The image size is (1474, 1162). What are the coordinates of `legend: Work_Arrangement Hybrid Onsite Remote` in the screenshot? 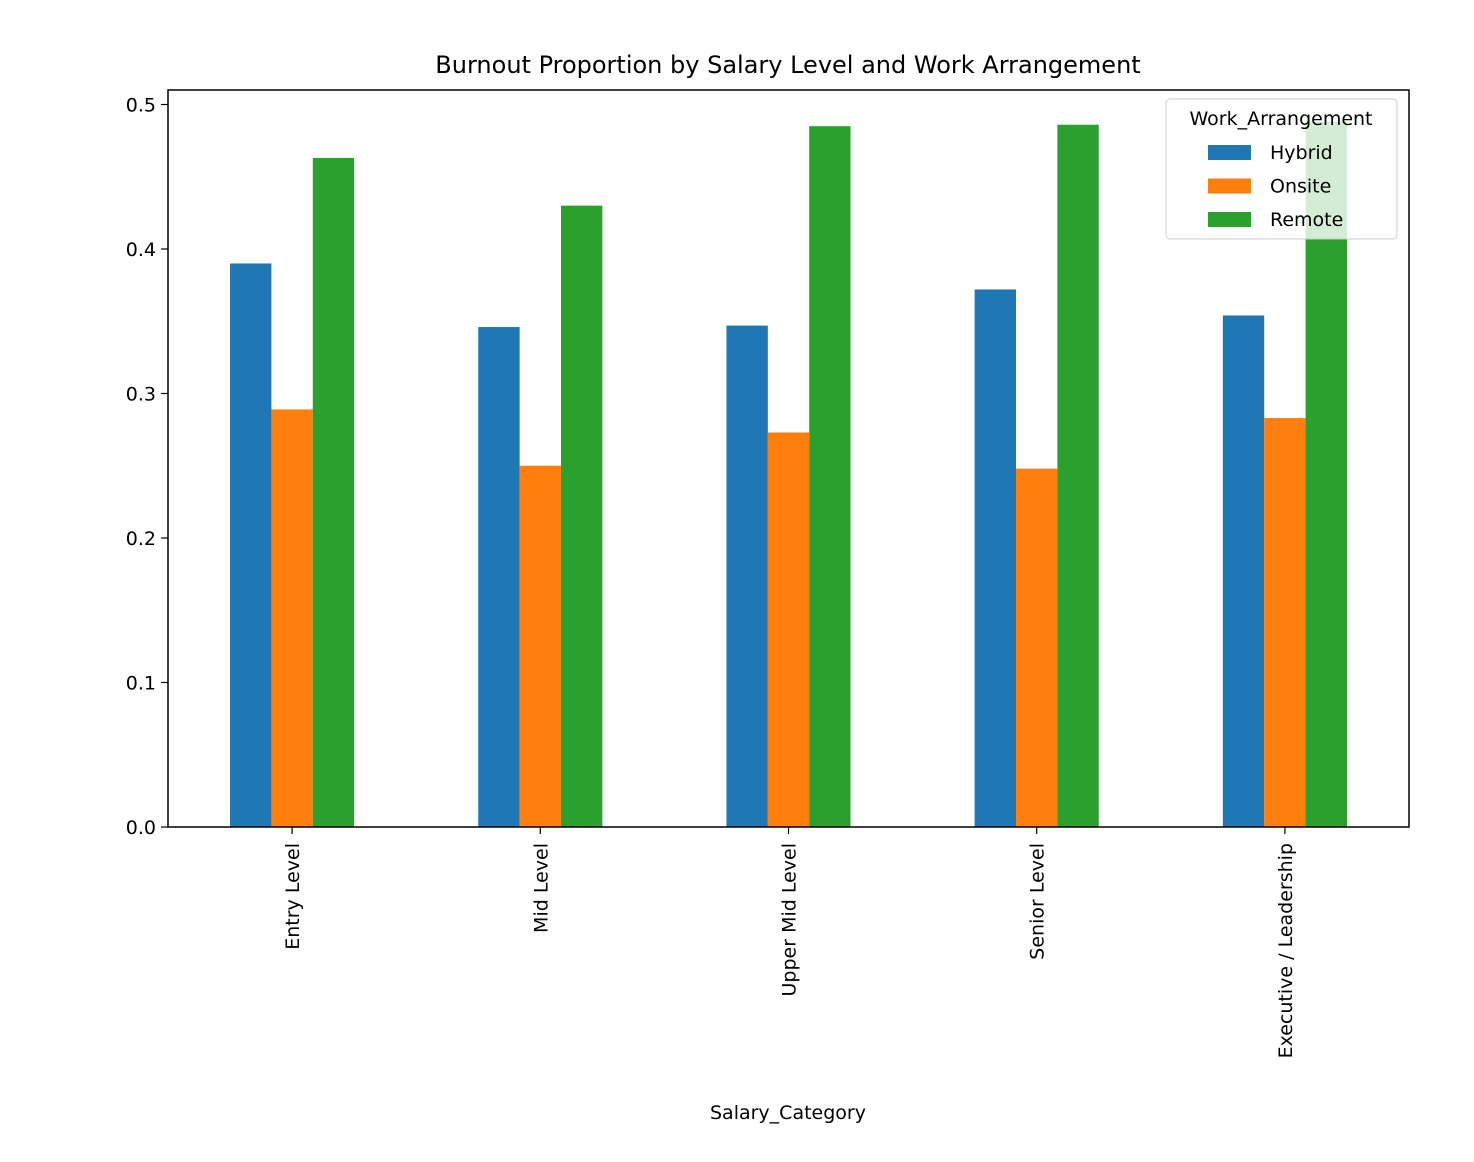 It's located at (1281, 169).